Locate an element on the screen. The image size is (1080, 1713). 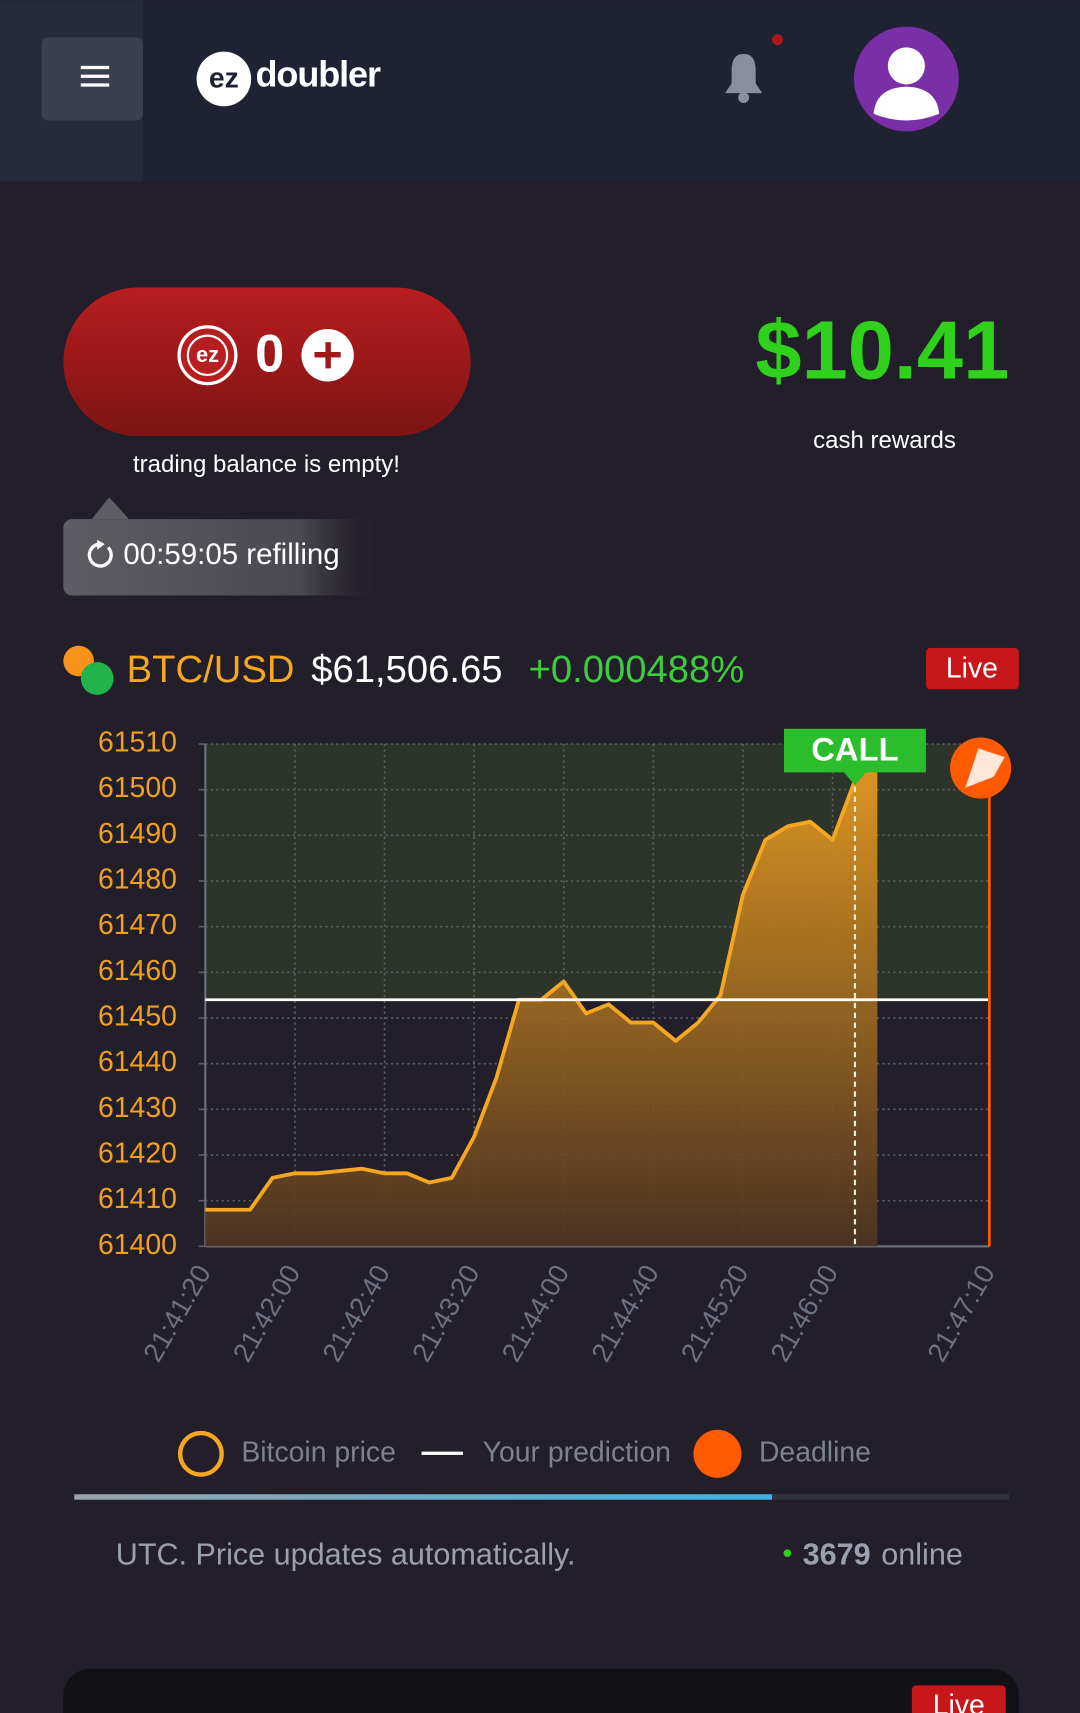
live-badge-text: Live is located at coordinates (972, 668).